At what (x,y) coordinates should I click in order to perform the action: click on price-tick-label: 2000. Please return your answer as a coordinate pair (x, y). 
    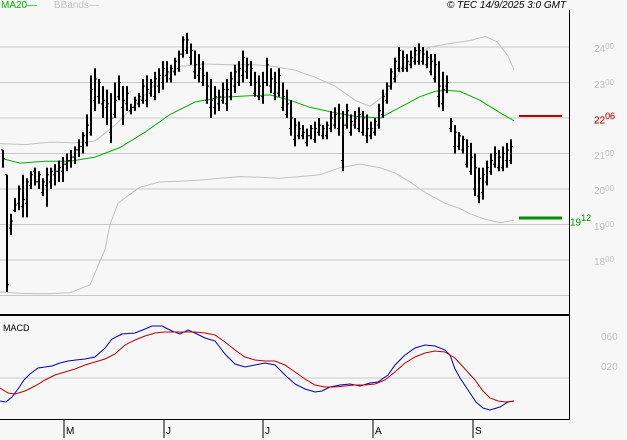
    Looking at the image, I should click on (604, 190).